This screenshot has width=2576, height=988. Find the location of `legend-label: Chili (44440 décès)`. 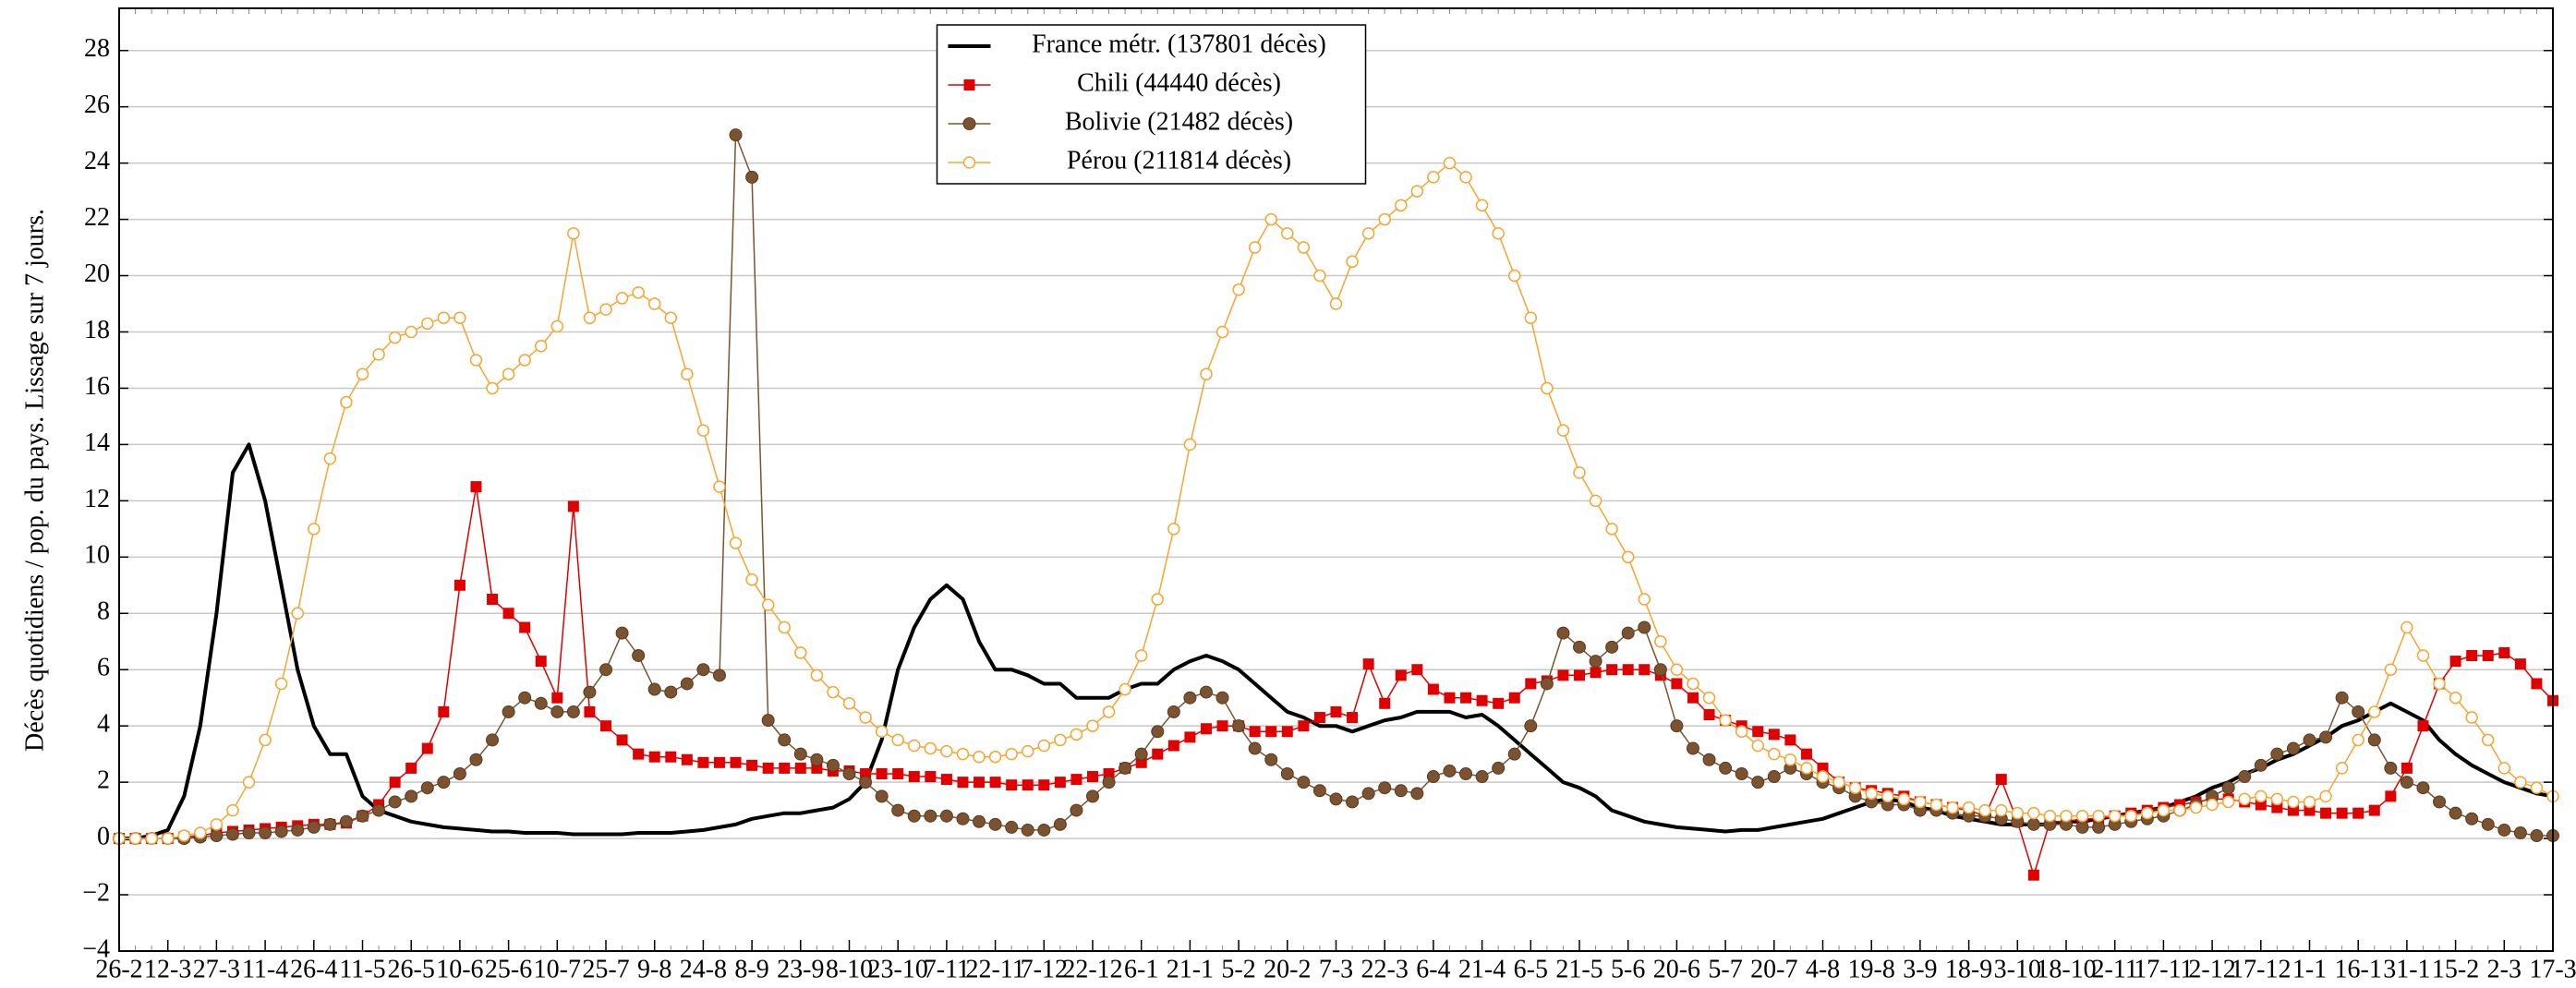

legend-label: Chili (44440 décès) is located at coordinates (1179, 82).